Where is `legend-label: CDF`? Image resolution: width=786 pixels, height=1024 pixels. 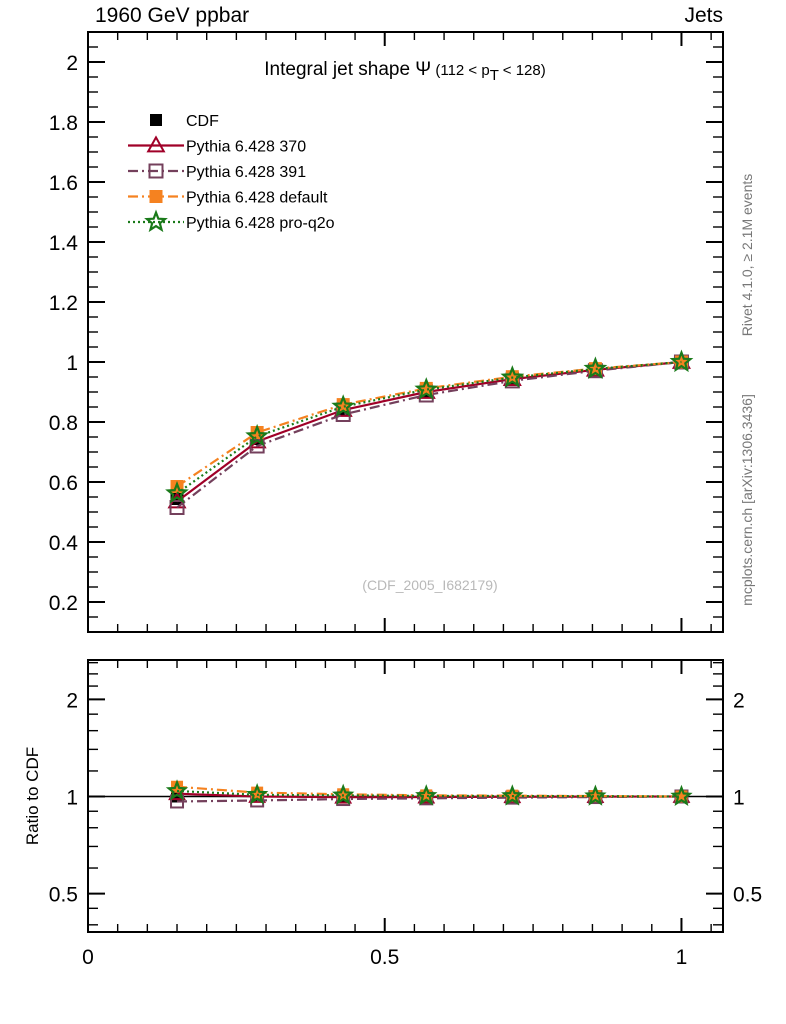 legend-label: CDF is located at coordinates (202, 121).